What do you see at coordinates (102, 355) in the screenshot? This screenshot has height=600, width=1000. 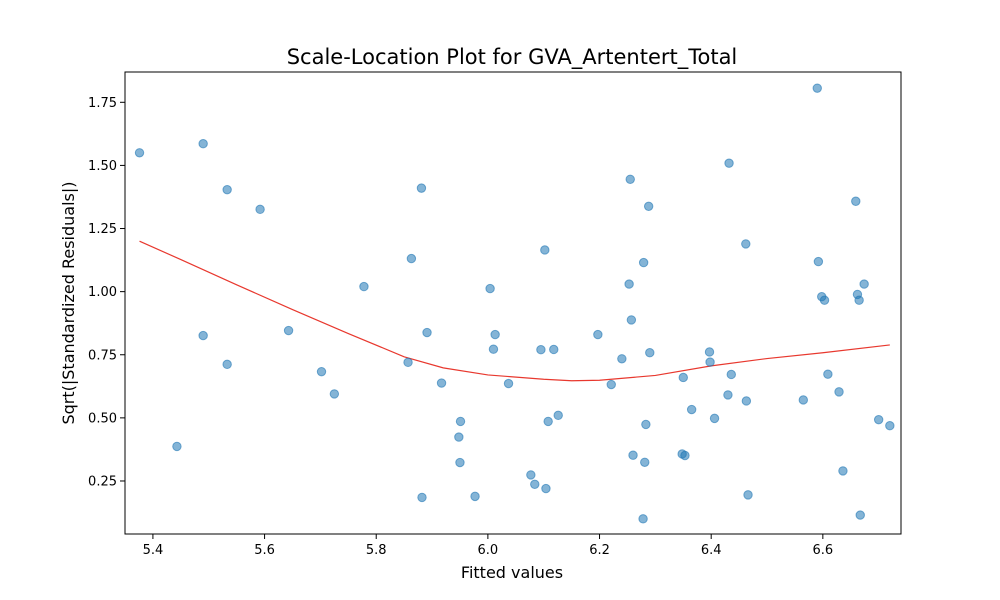 I see `y-tick-label: 0.75` at bounding box center [102, 355].